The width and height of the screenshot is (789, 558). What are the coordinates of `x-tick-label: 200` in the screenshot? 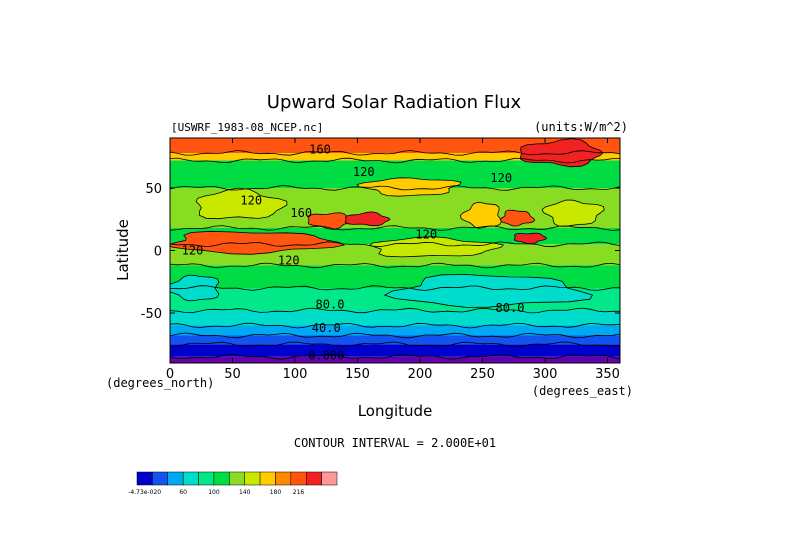 It's located at (420, 374).